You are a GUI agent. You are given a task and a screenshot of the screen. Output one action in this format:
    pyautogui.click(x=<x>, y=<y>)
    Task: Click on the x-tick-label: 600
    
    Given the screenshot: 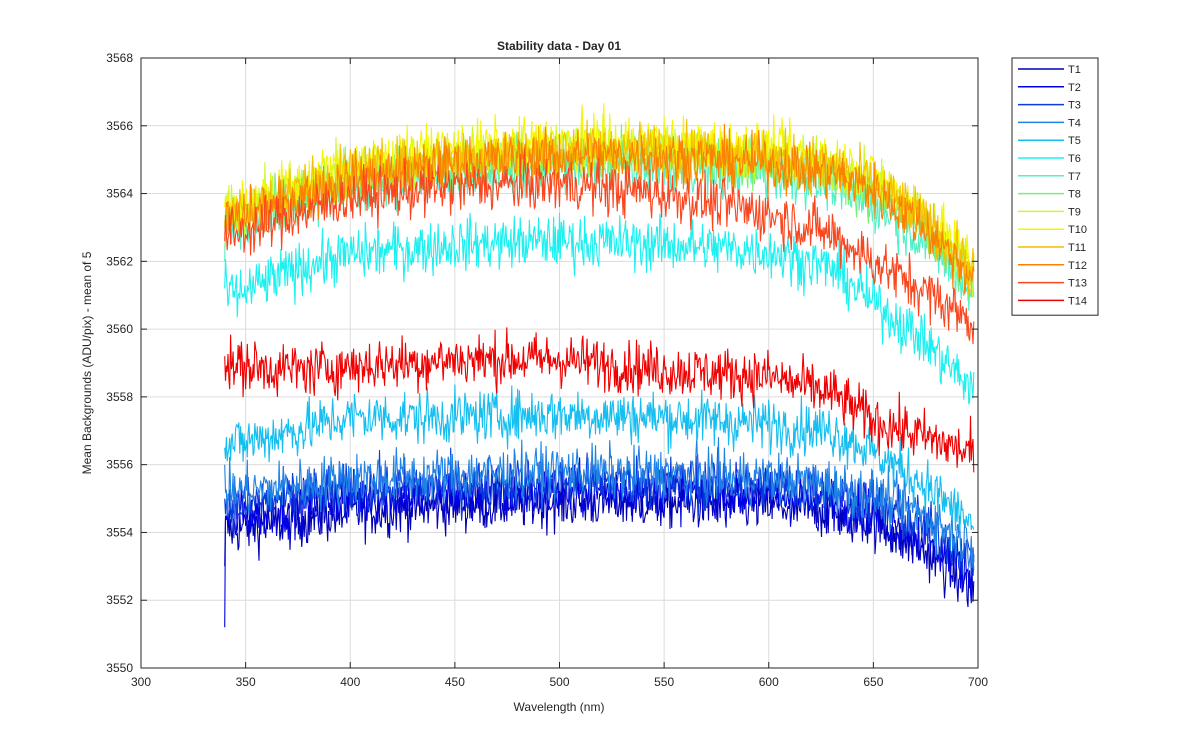 What is the action you would take?
    pyautogui.click(x=769, y=682)
    